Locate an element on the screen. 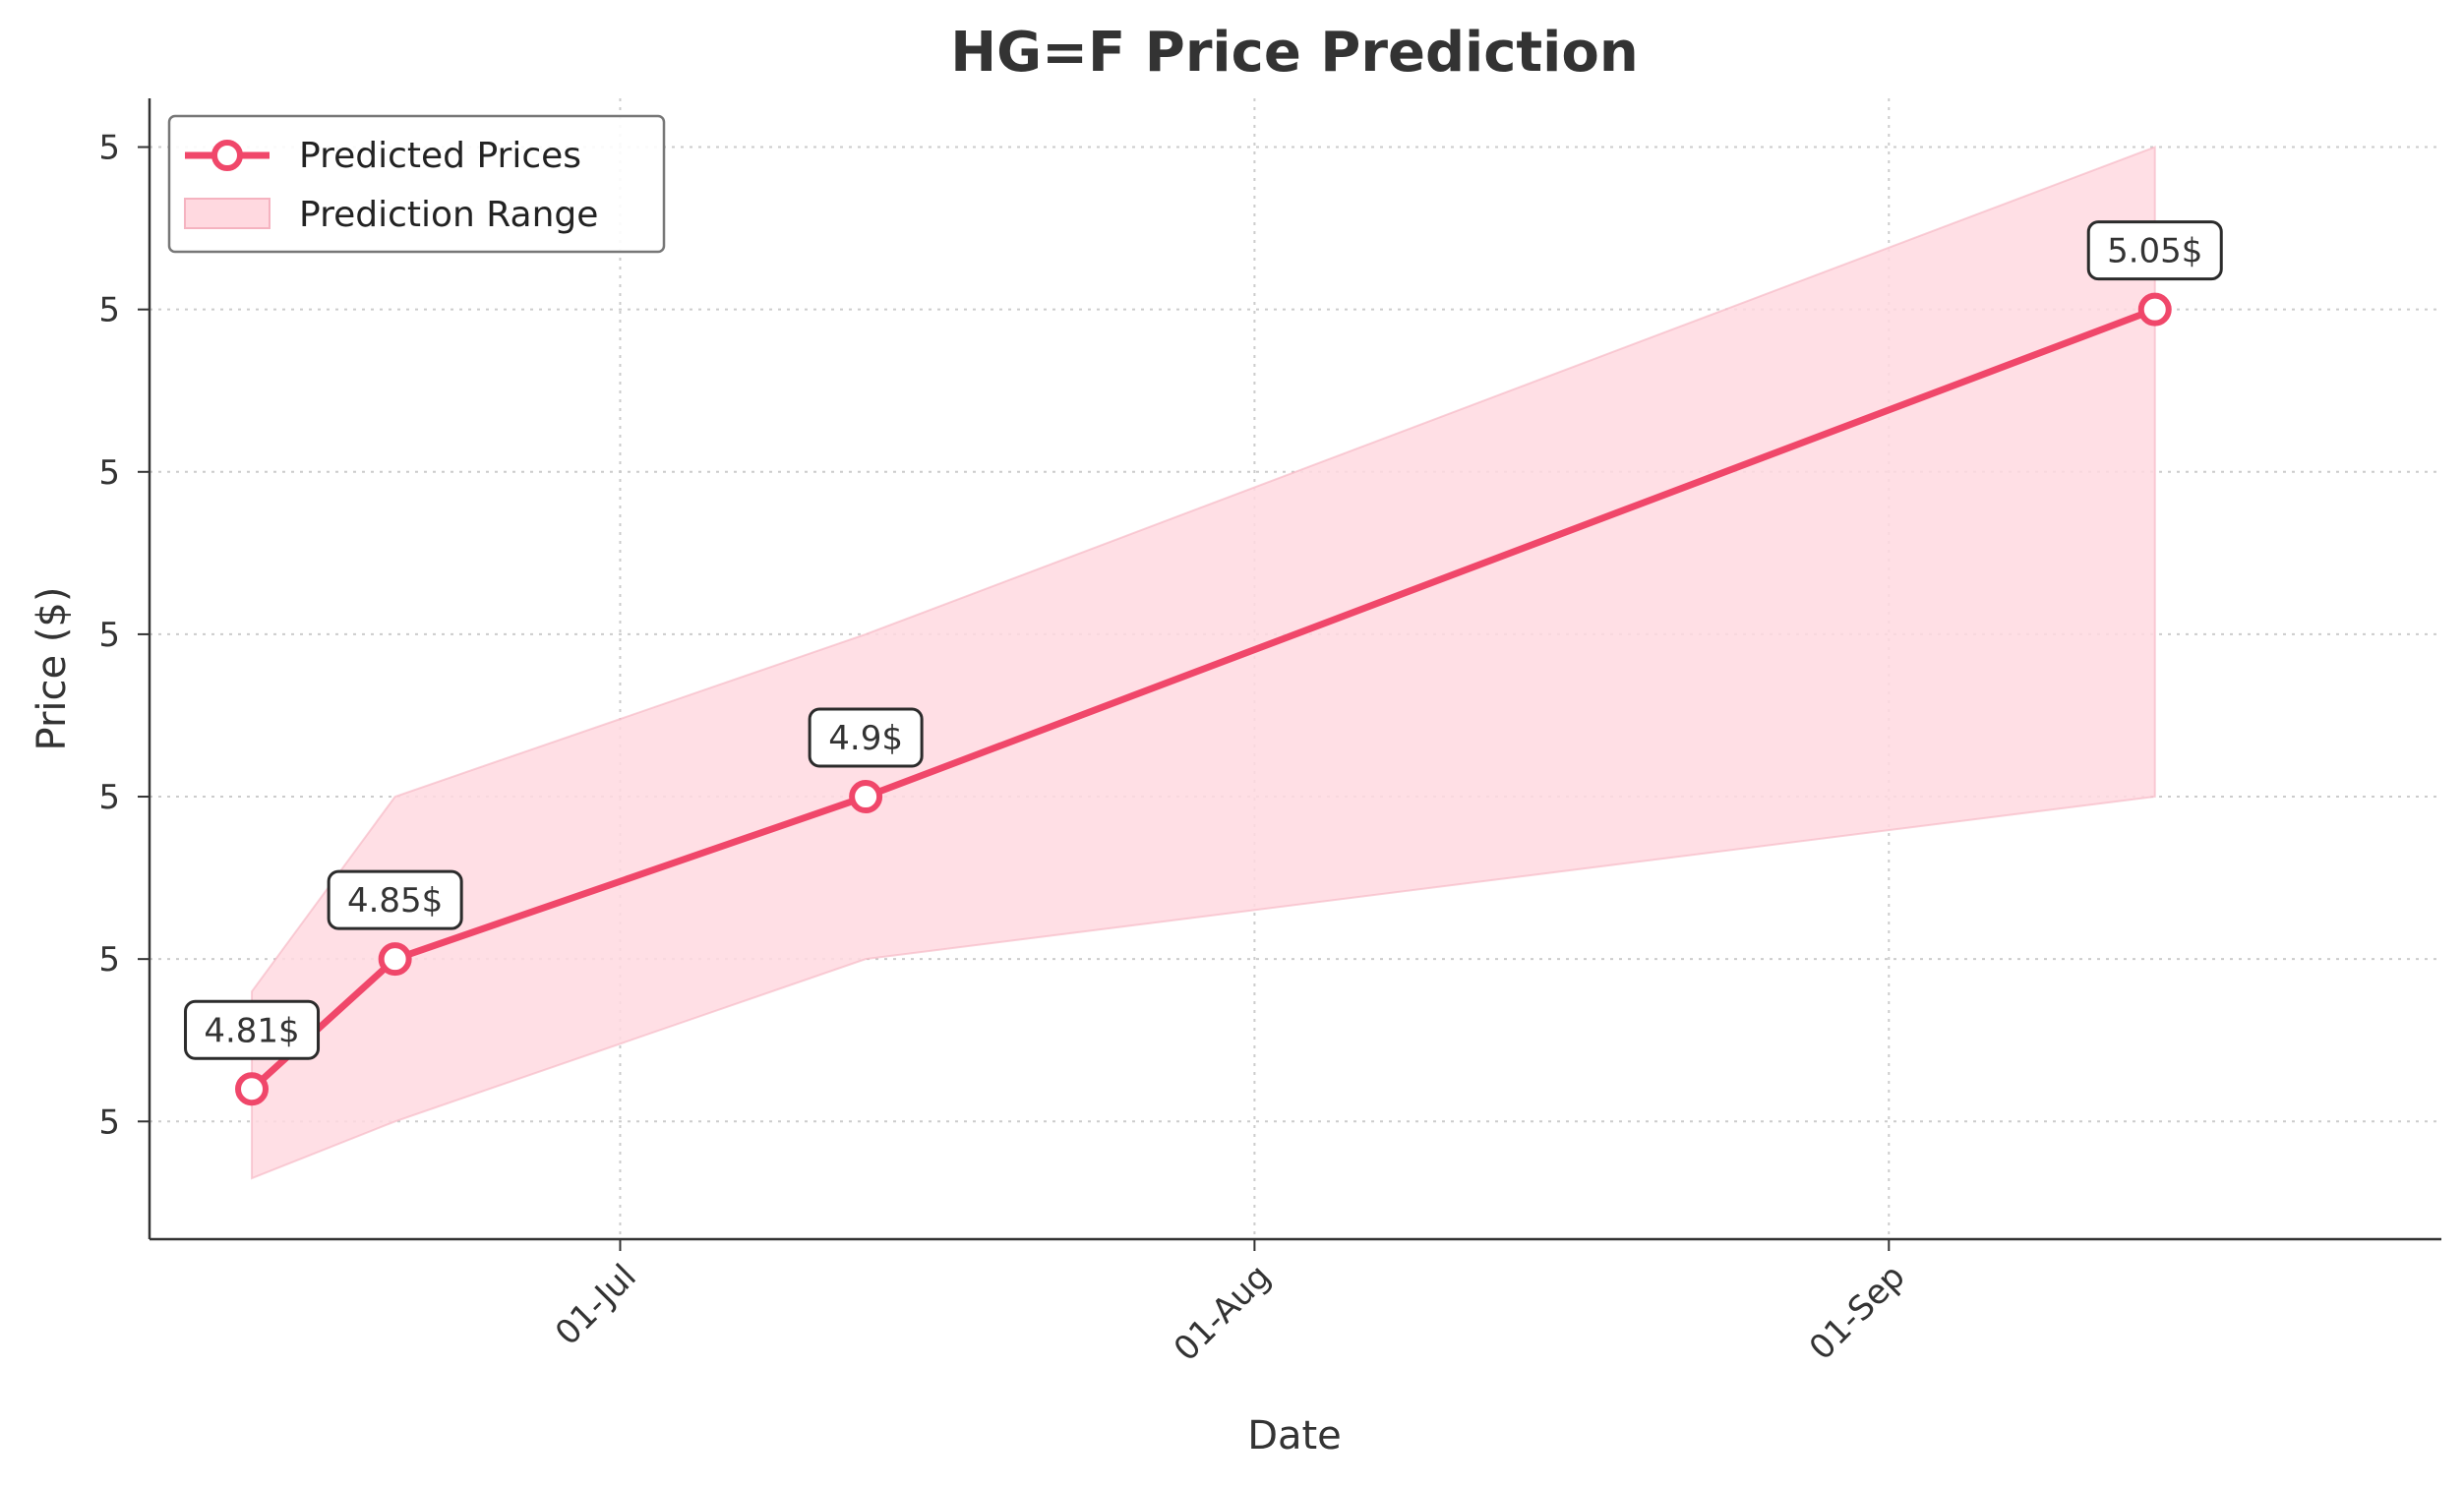 This screenshot has width=2464, height=1488. y-axis-label: Price ($) is located at coordinates (52, 669).